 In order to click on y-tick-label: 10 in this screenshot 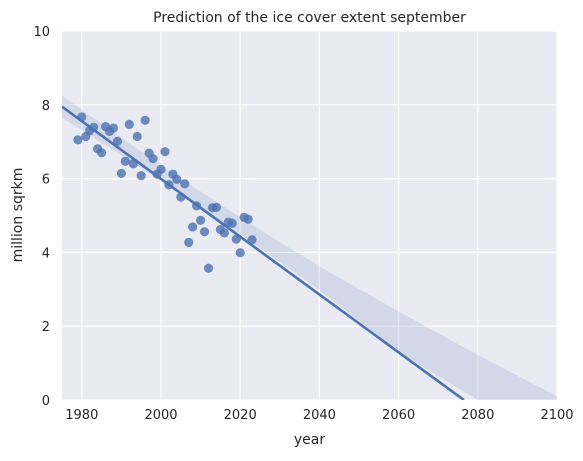, I will do `click(41, 32)`.